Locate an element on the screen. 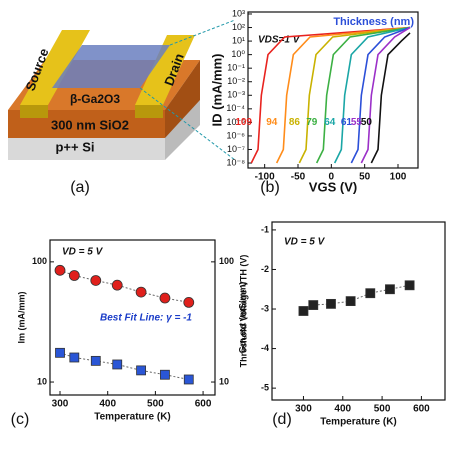 The width and height of the screenshot is (474, 449). y-tick-label: -1 is located at coordinates (265, 229).